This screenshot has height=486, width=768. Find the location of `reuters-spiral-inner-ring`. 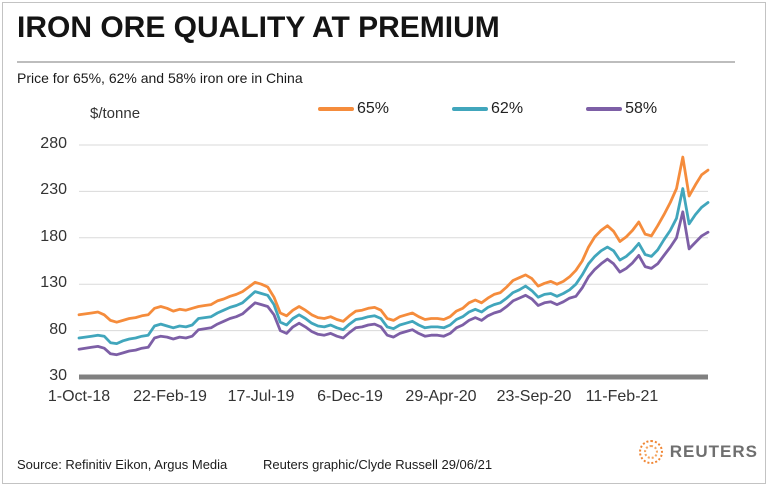

reuters-spiral-inner-ring is located at coordinates (650, 452).